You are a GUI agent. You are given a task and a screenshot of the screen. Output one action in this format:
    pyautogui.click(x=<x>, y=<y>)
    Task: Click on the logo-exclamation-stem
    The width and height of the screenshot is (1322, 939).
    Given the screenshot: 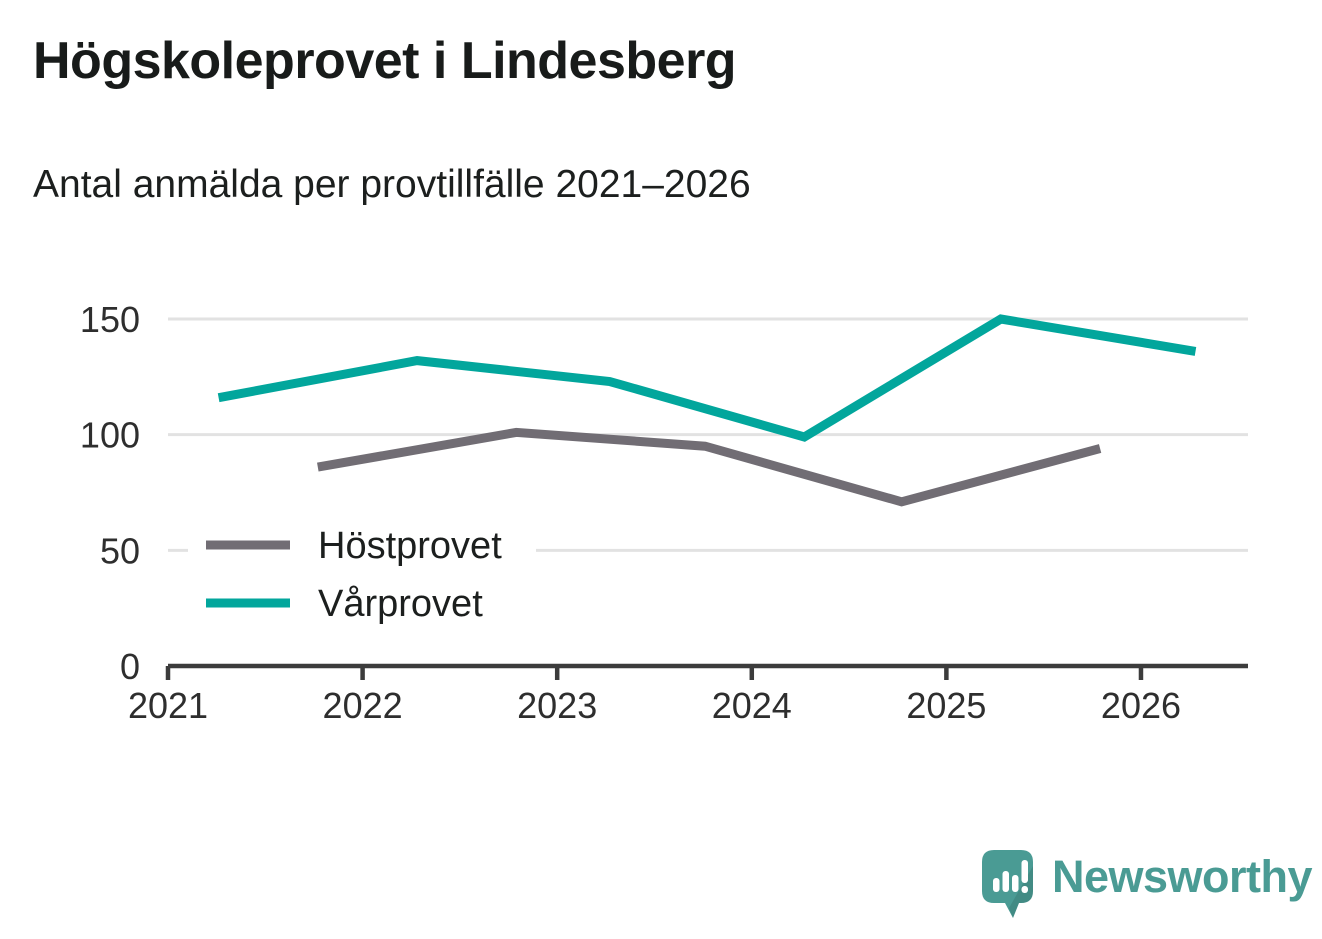 What is the action you would take?
    pyautogui.click(x=1024, y=871)
    